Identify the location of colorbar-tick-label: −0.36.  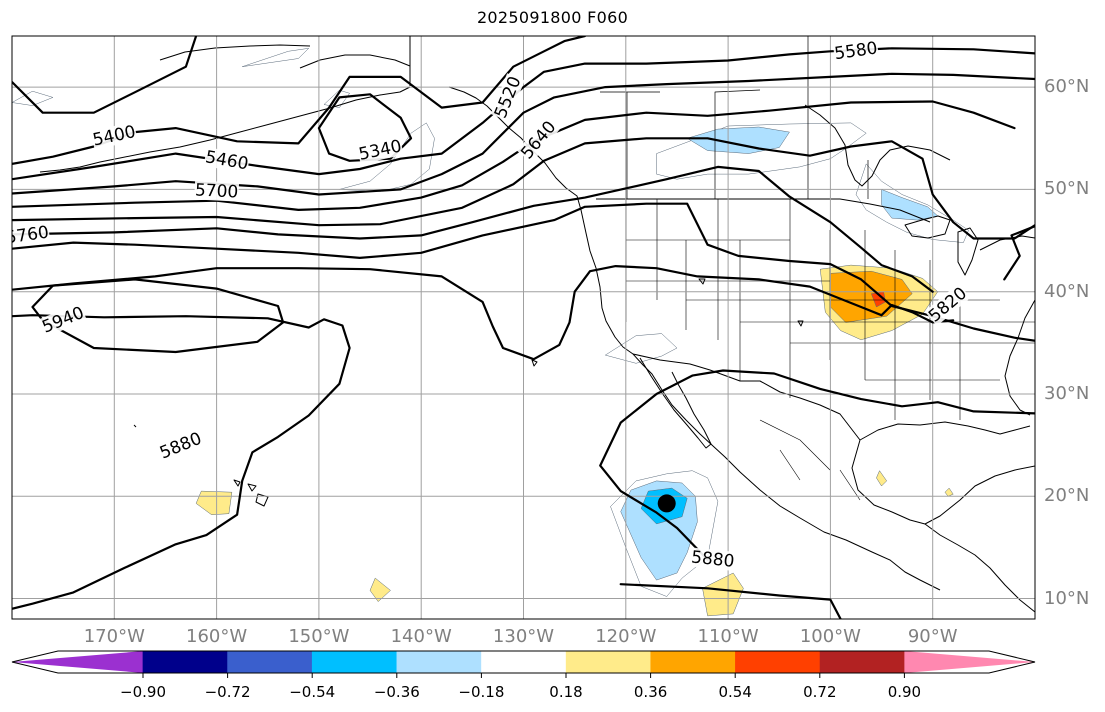
(396, 692).